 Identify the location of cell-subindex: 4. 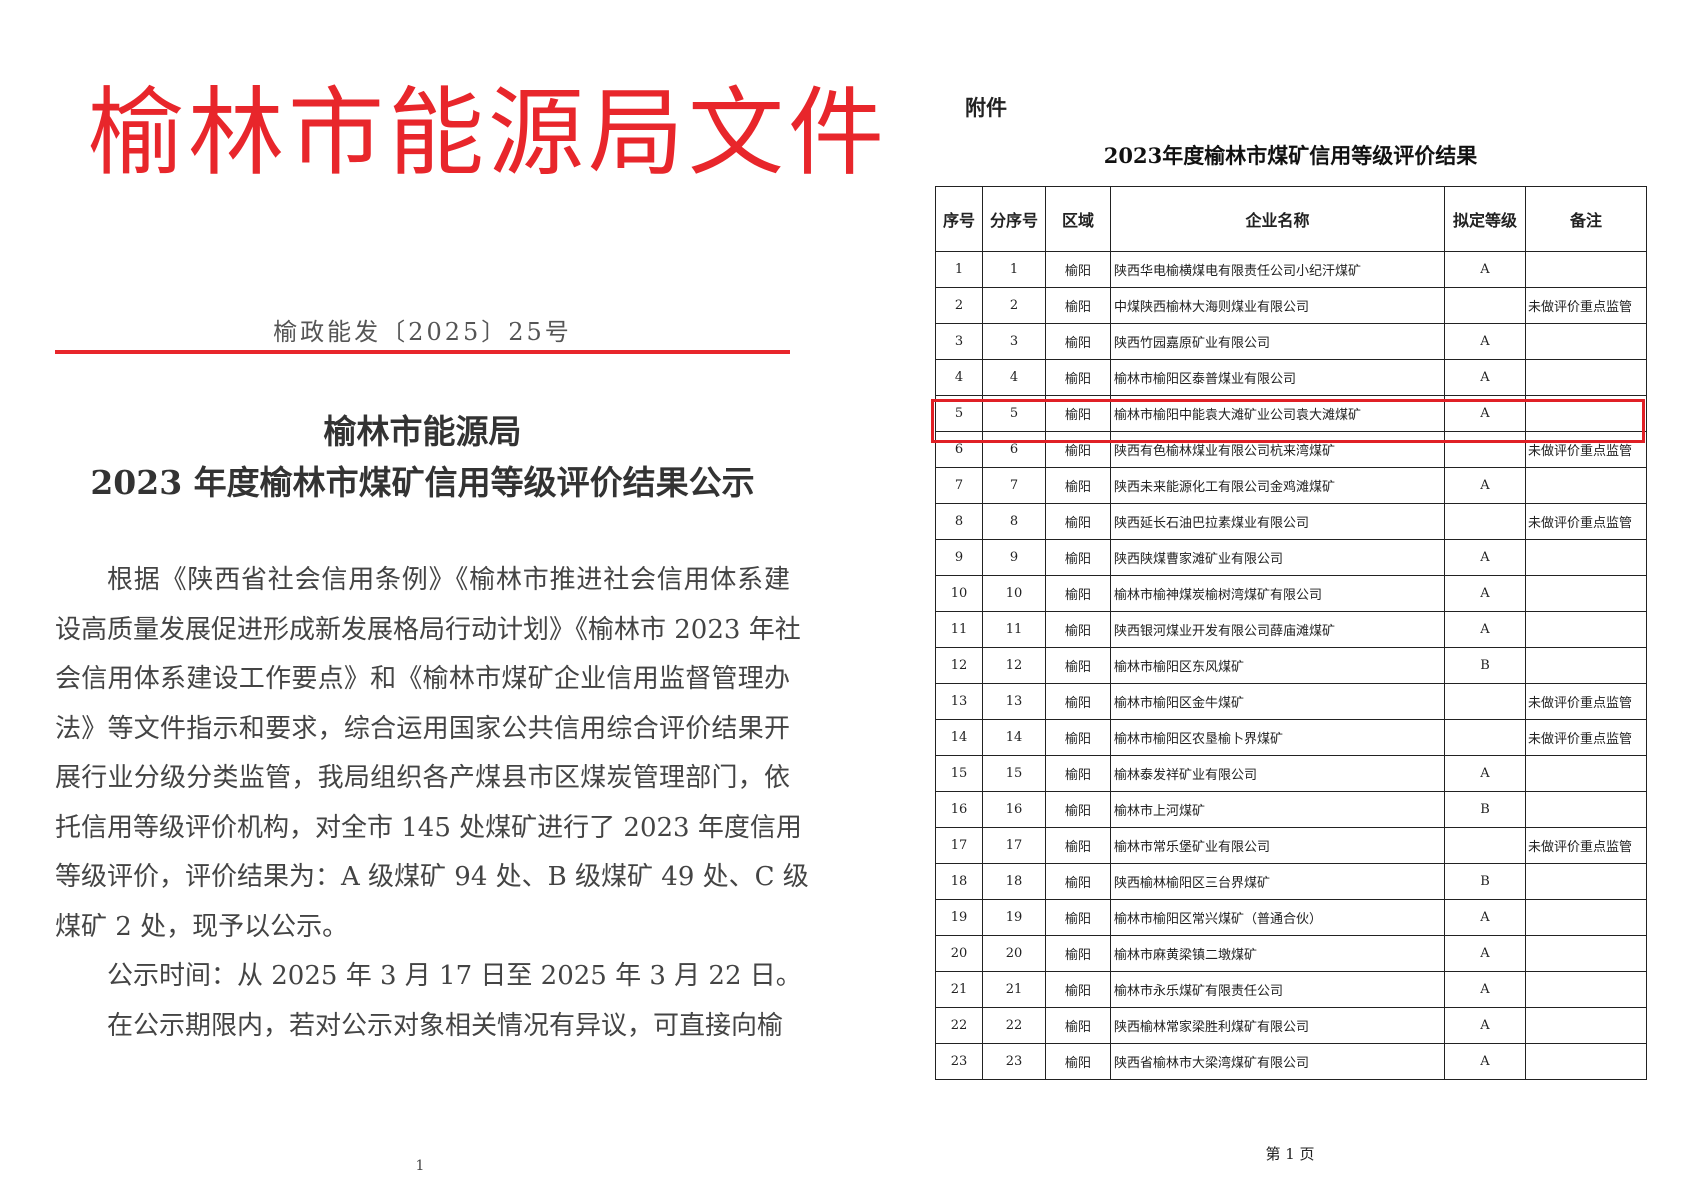
(1014, 377).